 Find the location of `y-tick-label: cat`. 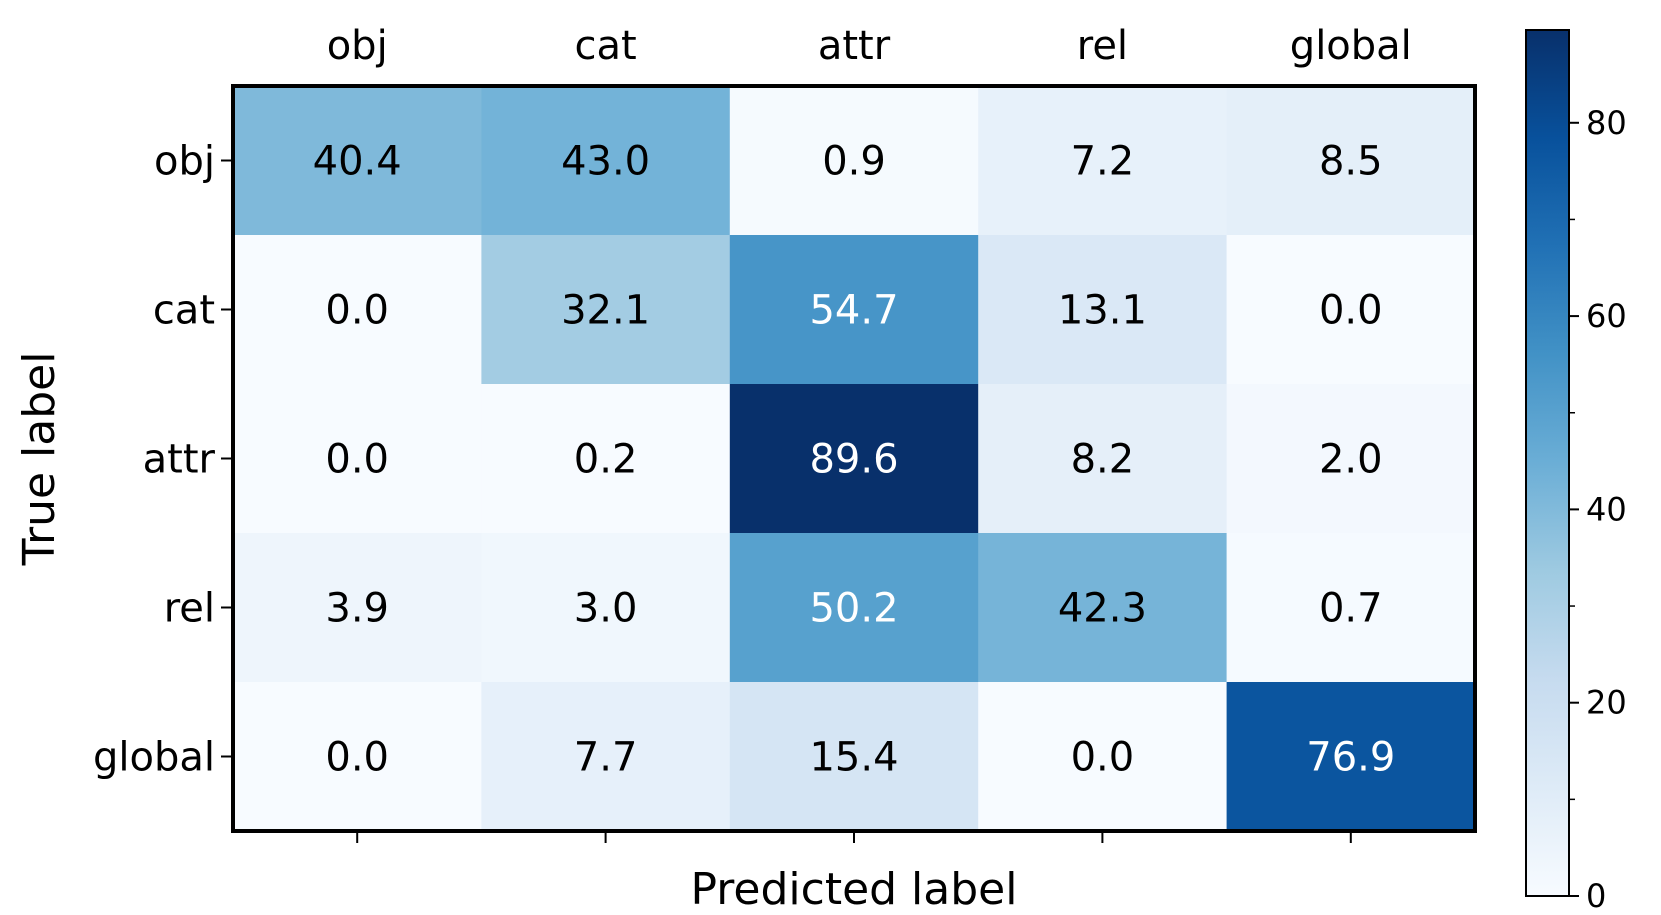

y-tick-label: cat is located at coordinates (184, 311).